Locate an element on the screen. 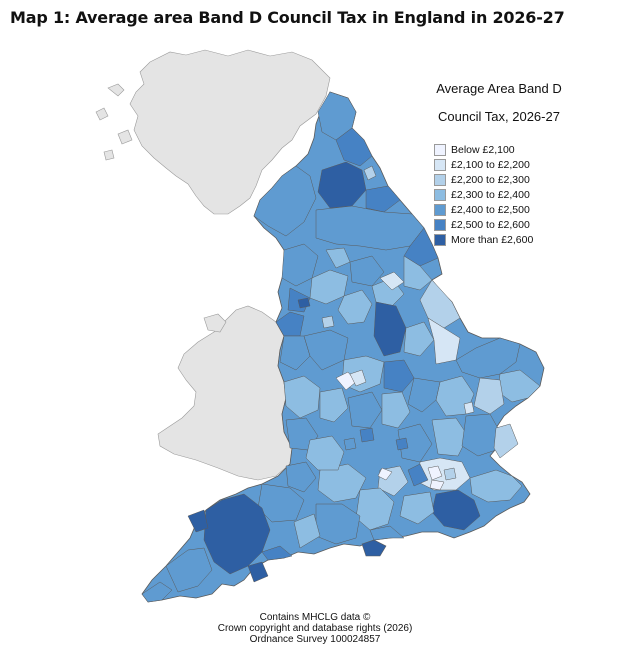 The image size is (634, 659). legend-label: £2,300 to £2,400 is located at coordinates (490, 194).